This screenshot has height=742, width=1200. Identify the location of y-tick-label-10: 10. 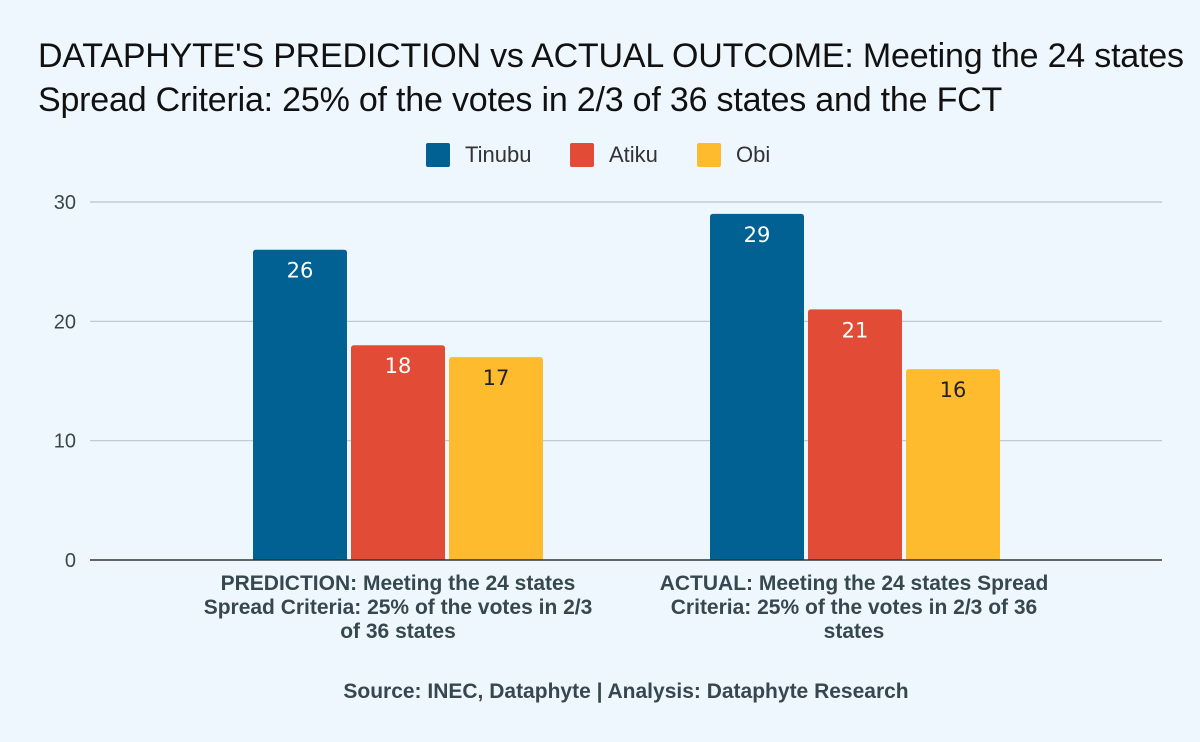
(65, 442).